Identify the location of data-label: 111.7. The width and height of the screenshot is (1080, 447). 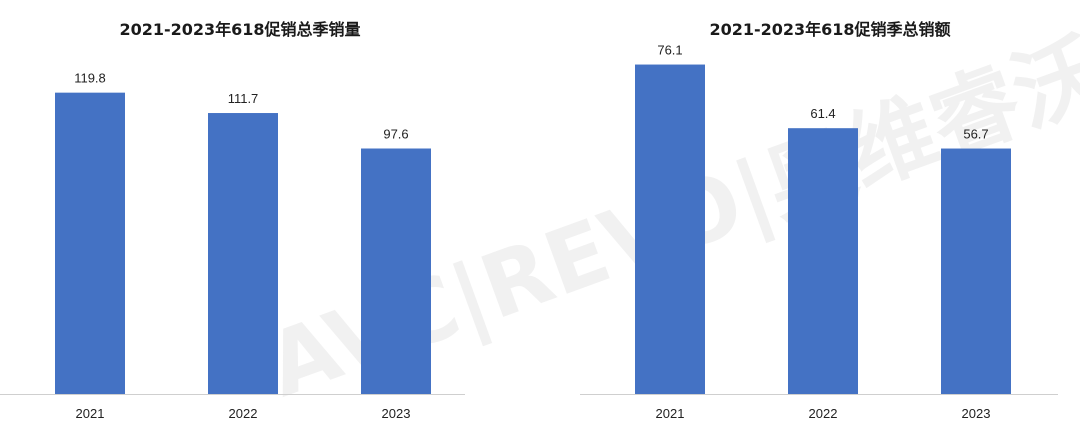
(243, 98).